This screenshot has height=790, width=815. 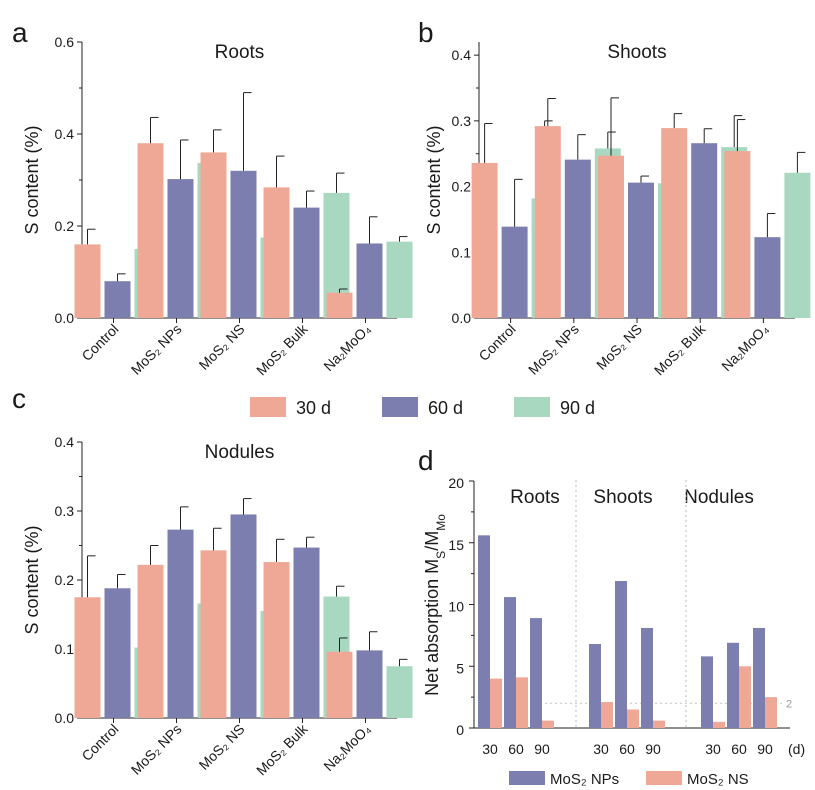 What do you see at coordinates (739, 749) in the screenshot?
I see `x-tick-label: 60` at bounding box center [739, 749].